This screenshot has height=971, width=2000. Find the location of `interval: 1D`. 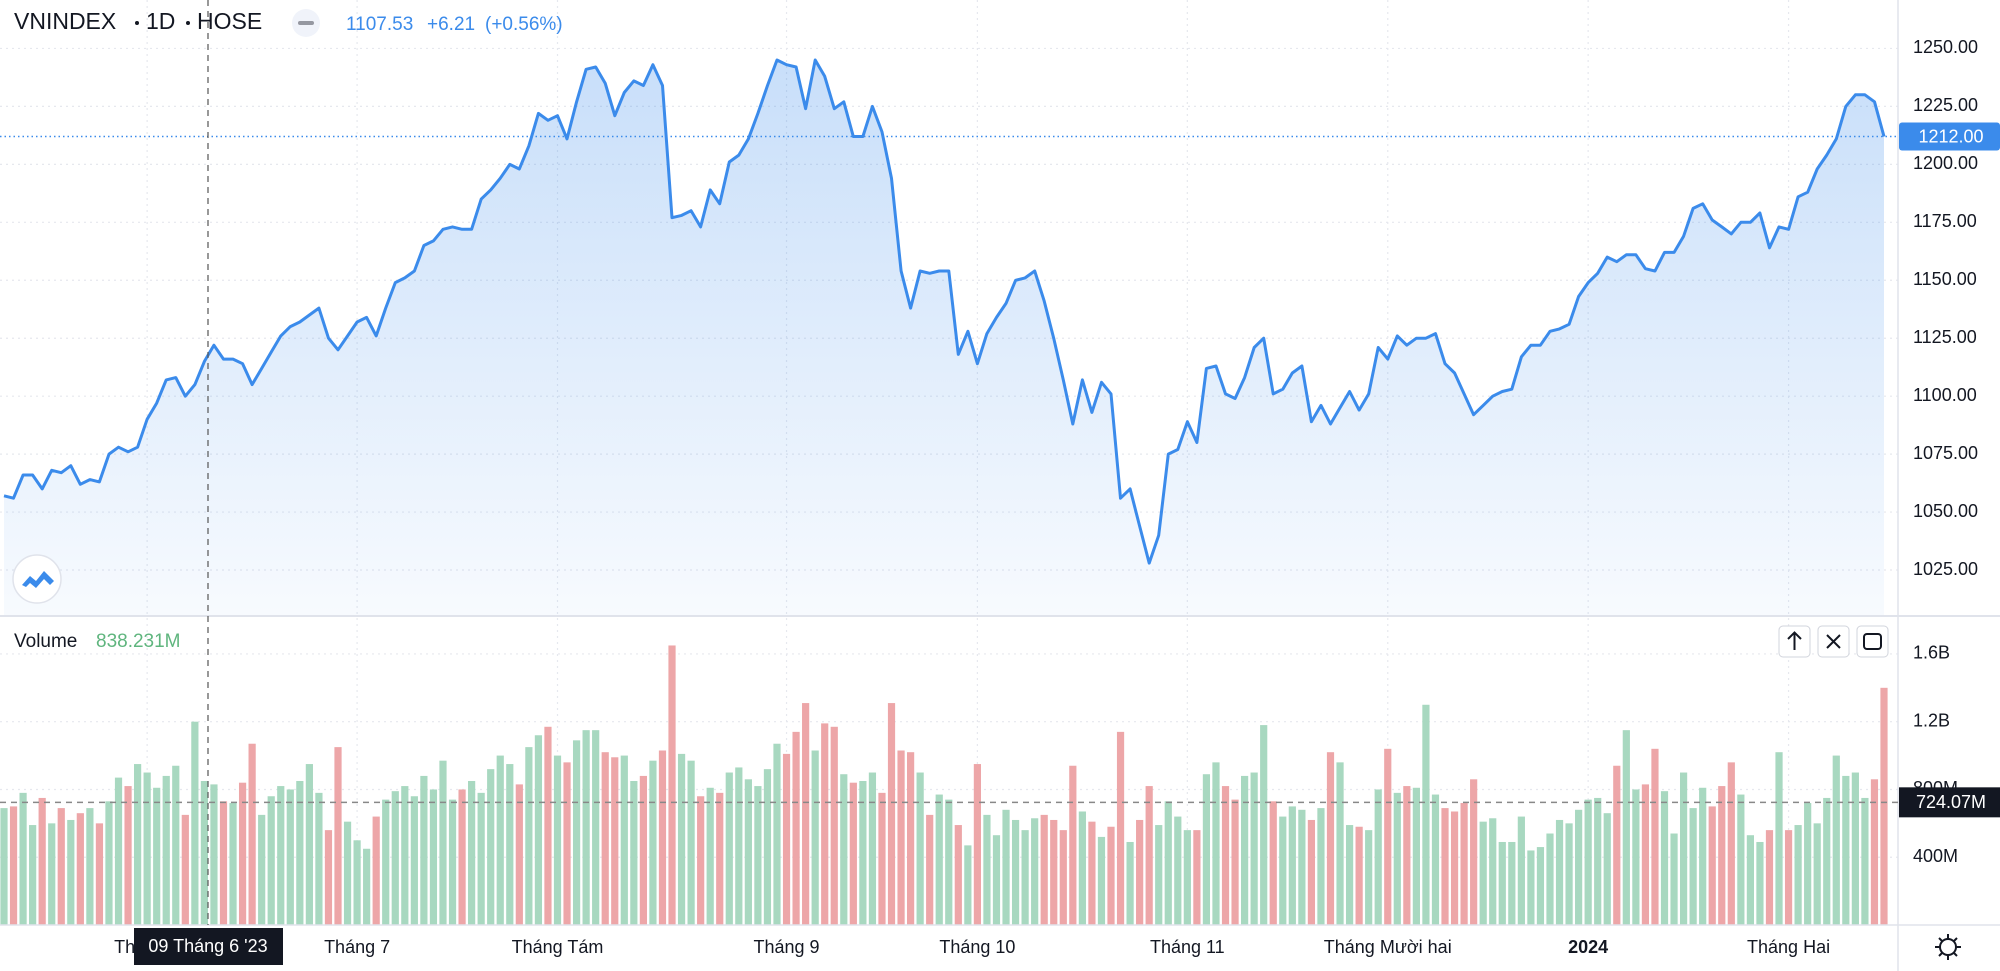

interval: 1D is located at coordinates (160, 21).